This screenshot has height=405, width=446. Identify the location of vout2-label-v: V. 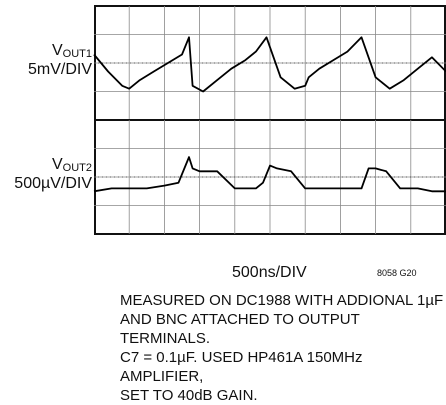
(57, 164).